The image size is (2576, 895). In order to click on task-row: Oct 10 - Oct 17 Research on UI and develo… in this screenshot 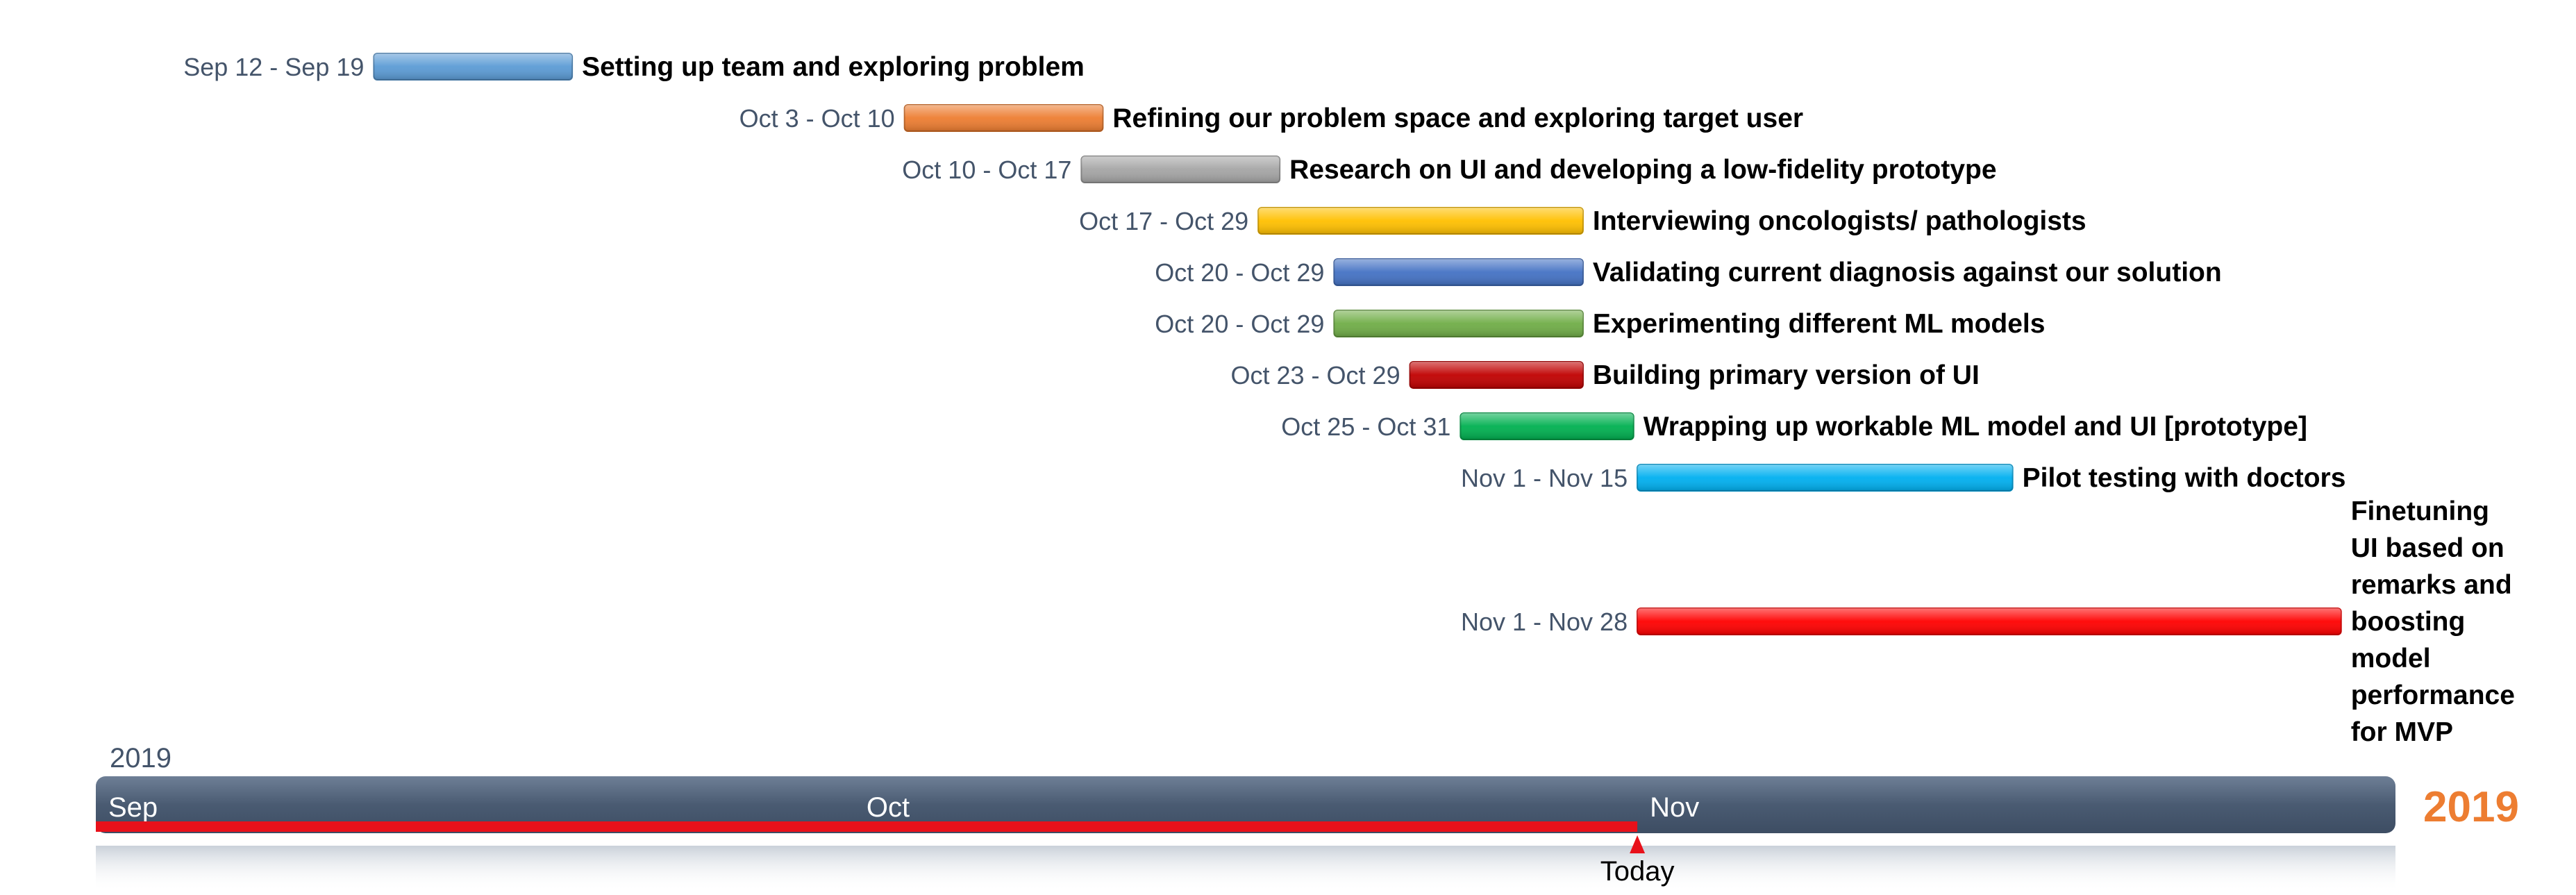, I will do `click(1449, 170)`.